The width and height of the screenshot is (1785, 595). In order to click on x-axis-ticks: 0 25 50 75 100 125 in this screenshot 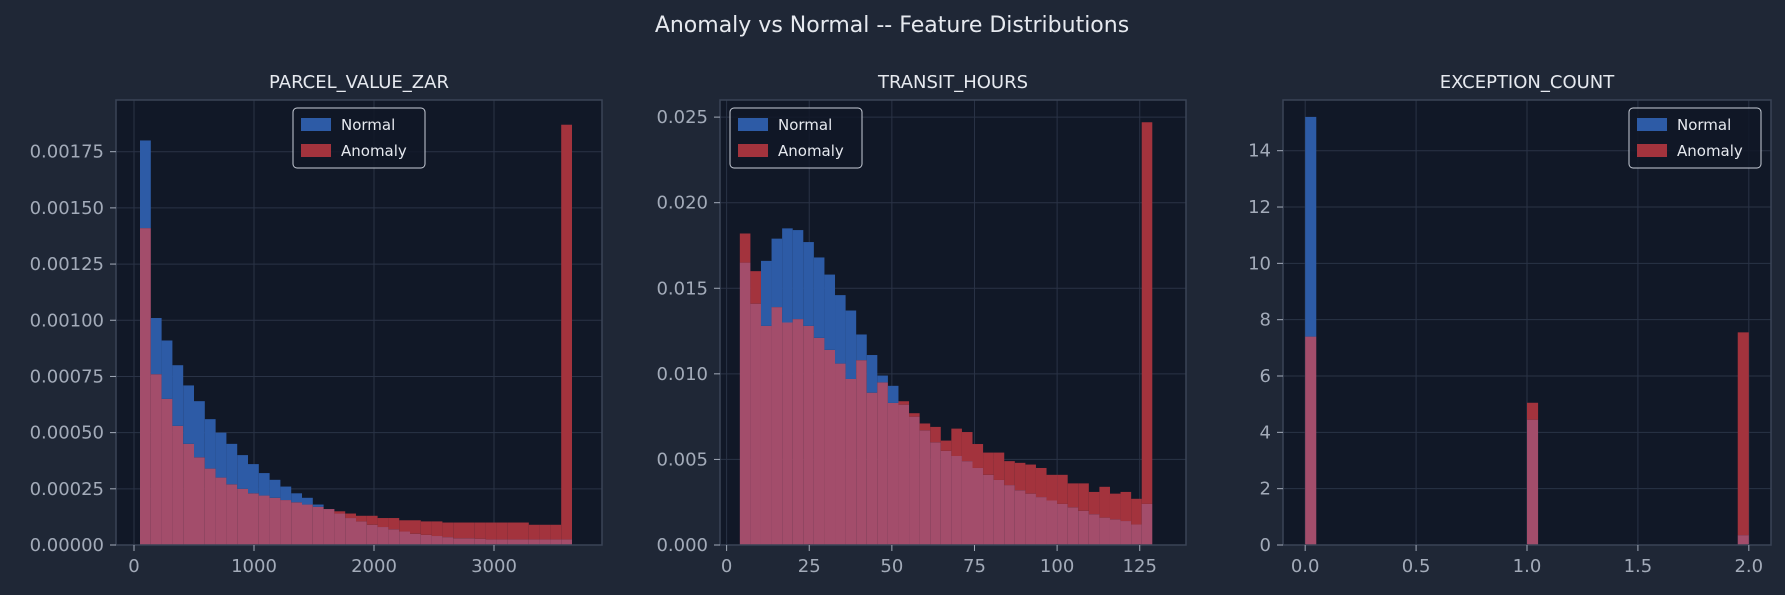, I will do `click(939, 561)`.